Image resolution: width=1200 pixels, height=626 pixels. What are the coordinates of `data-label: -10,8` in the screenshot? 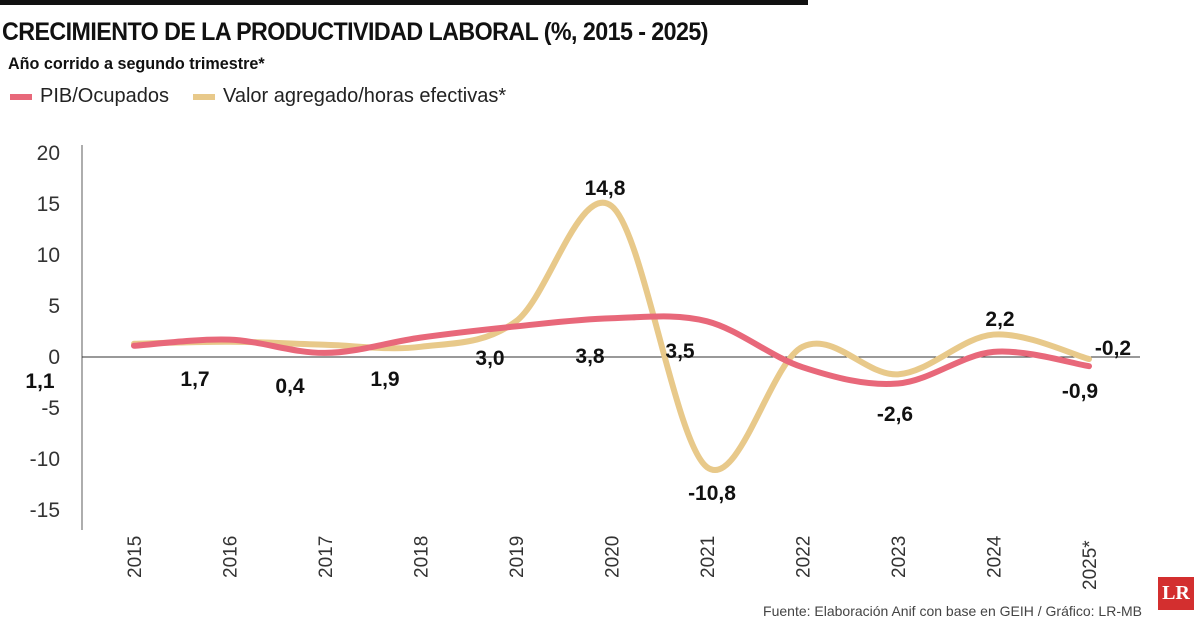 It's located at (712, 493).